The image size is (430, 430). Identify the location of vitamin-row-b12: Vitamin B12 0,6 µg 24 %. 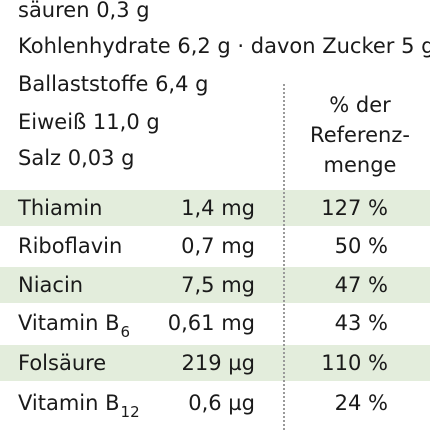
(215, 403).